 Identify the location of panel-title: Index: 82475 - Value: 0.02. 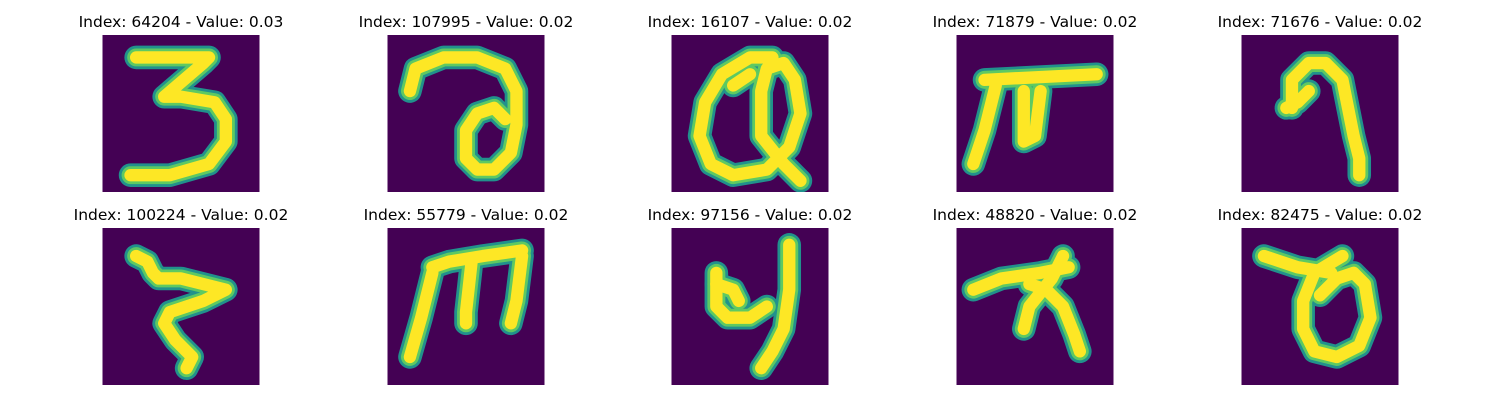
(1320, 215).